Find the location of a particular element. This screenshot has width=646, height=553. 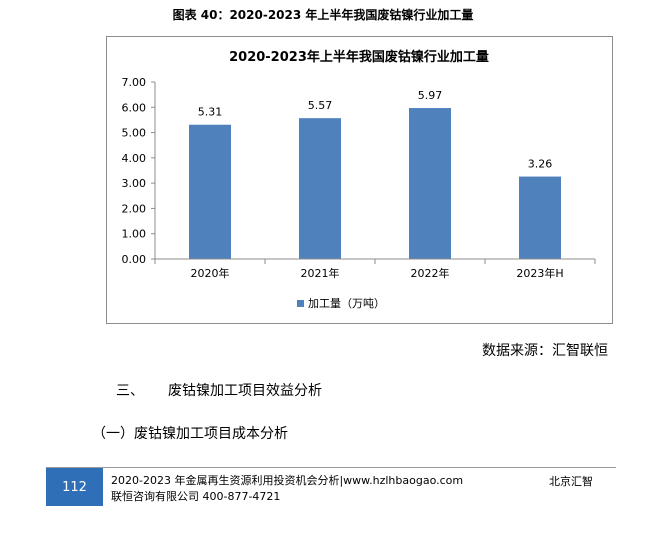

data-label: 5.97 is located at coordinates (430, 95).